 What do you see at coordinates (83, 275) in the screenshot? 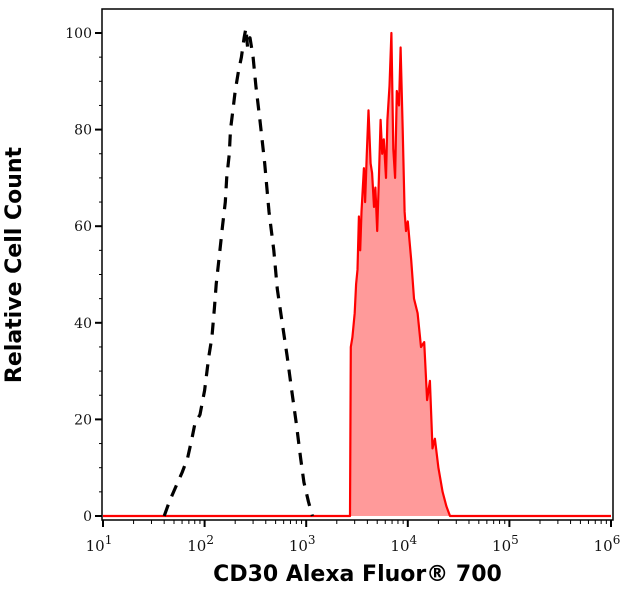
I see `y-axis: 0 20 40 60 80 100` at bounding box center [83, 275].